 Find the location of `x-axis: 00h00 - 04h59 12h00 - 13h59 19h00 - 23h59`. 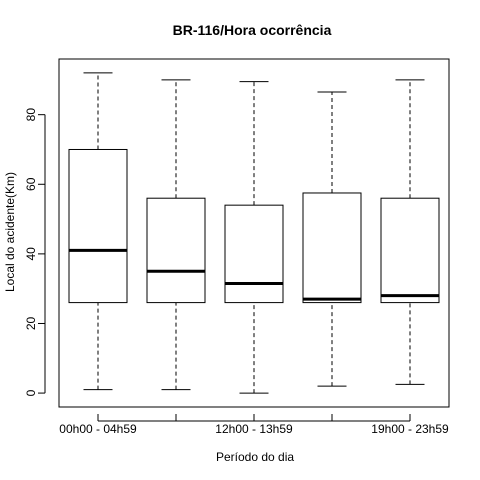

x-axis: 00h00 - 04h59 12h00 - 13h59 19h00 - 23h59 is located at coordinates (254, 425).